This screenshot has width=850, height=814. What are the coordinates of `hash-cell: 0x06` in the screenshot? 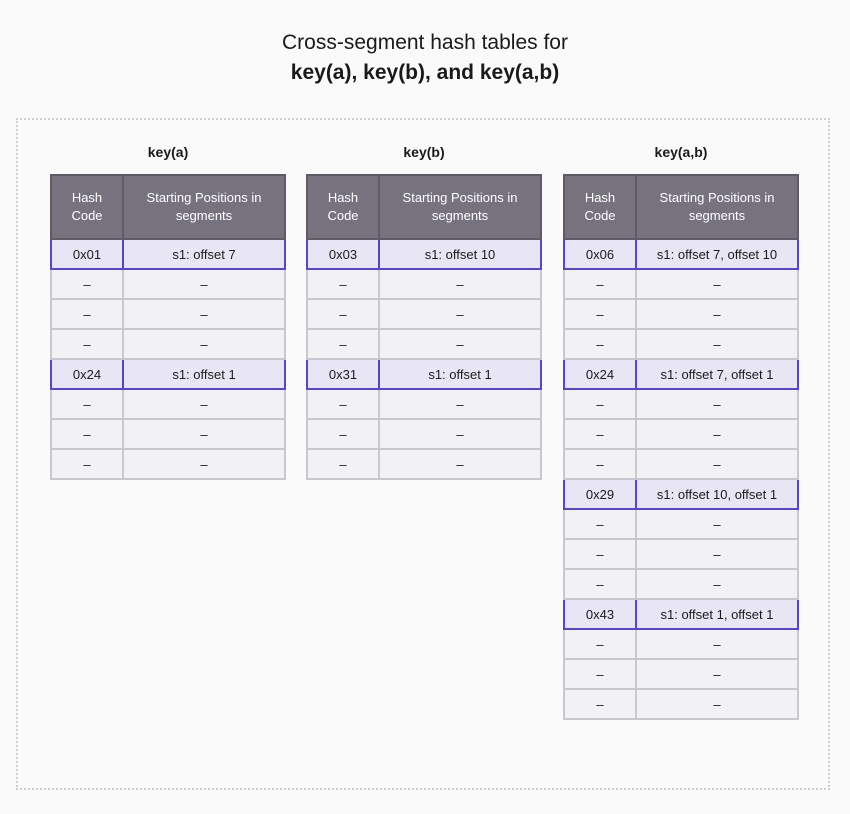 It's located at (600, 254).